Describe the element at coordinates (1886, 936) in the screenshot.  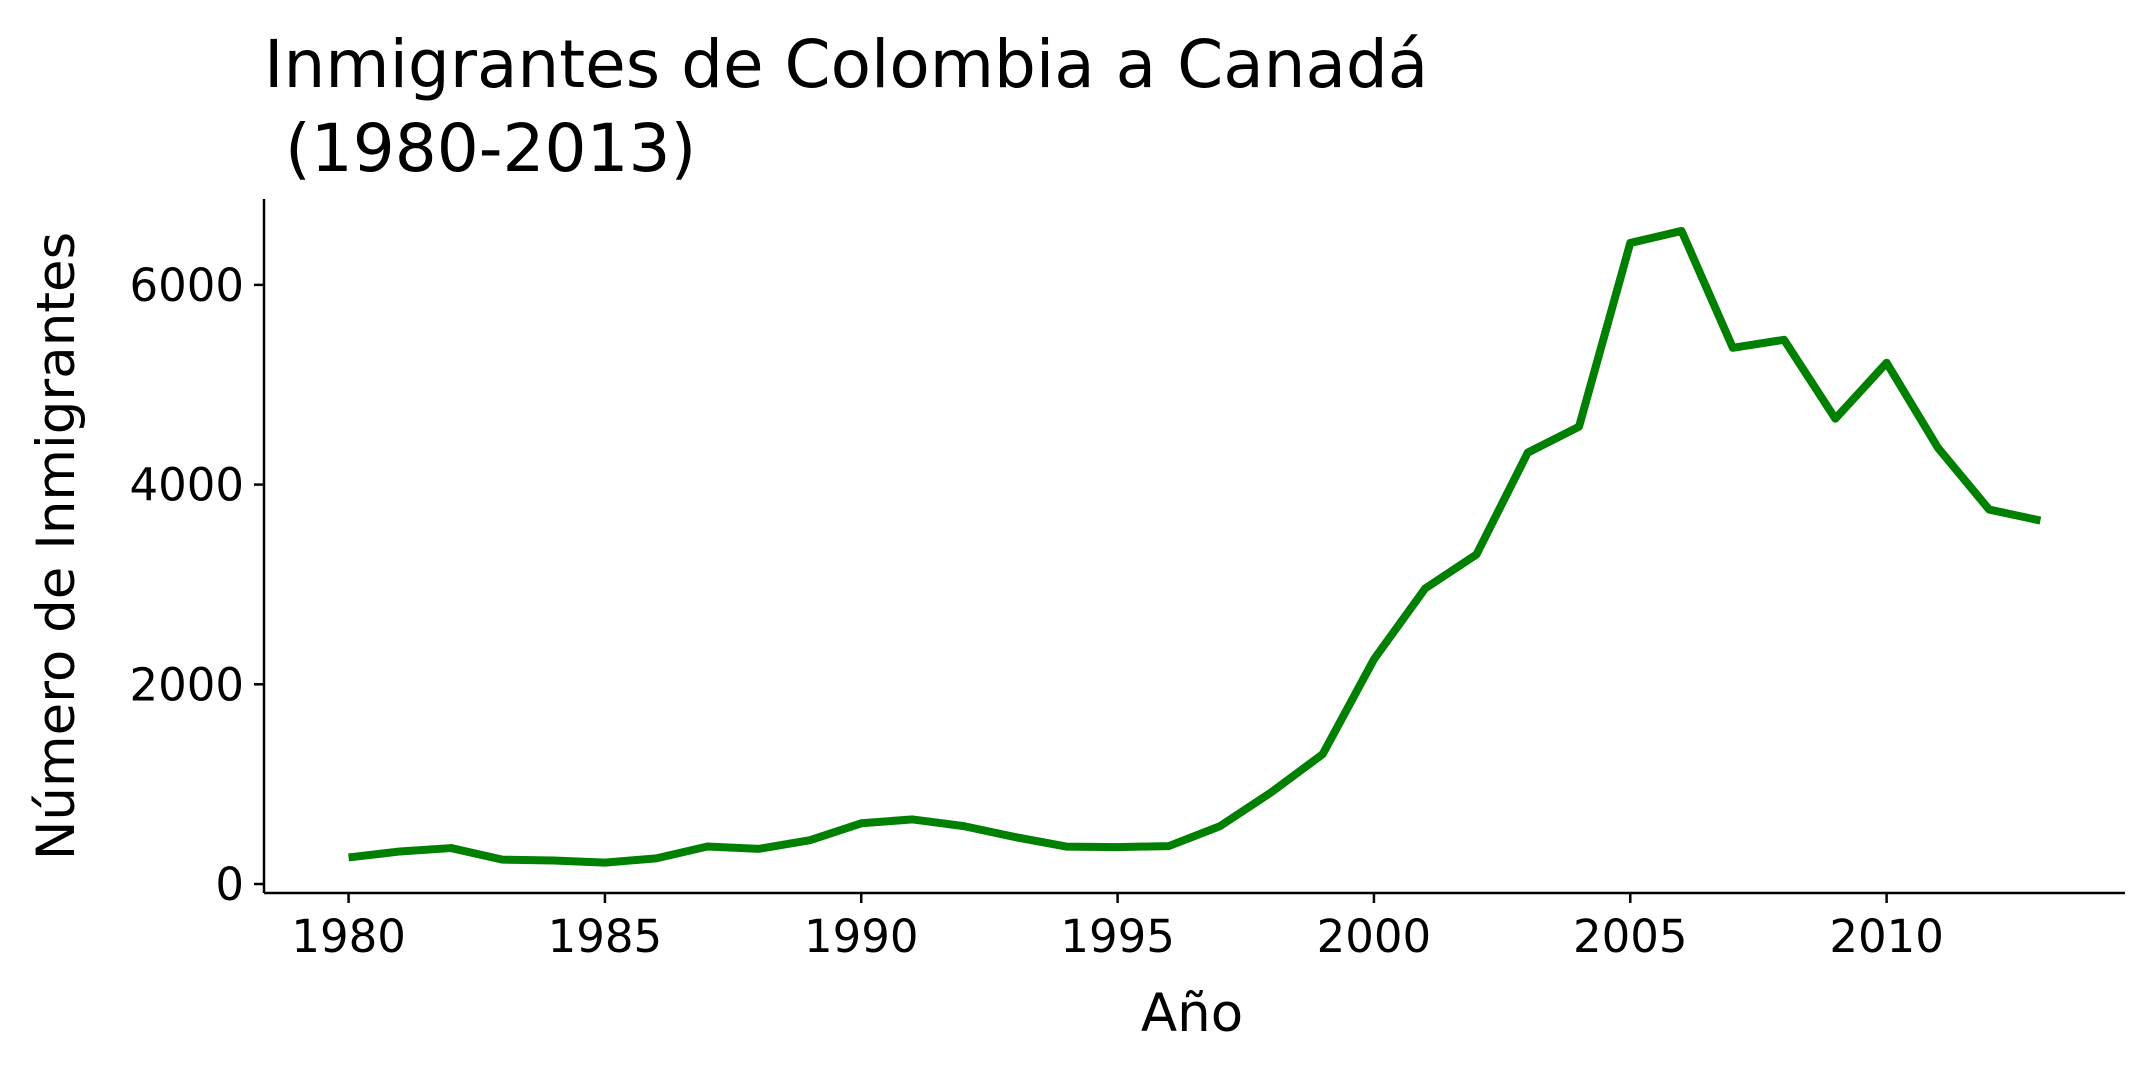
I see `x-tick-label: 2010` at that location.